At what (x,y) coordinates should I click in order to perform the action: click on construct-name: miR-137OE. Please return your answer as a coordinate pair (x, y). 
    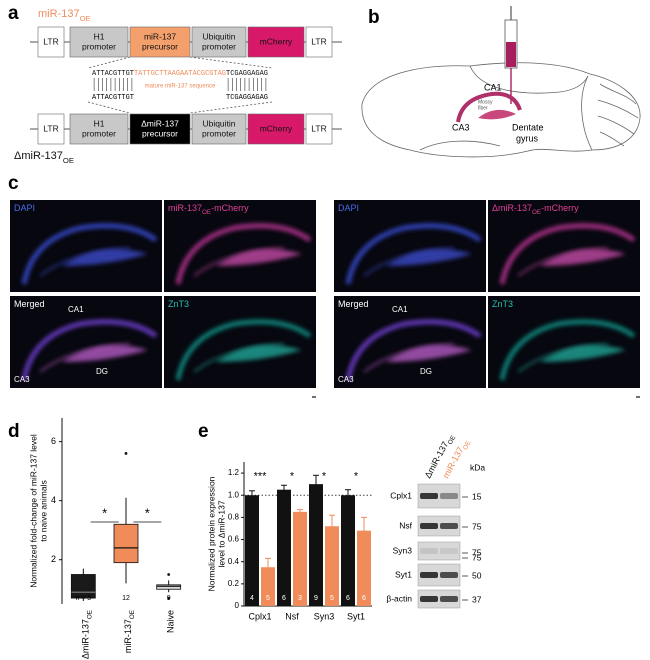
    Looking at the image, I should click on (64, 15).